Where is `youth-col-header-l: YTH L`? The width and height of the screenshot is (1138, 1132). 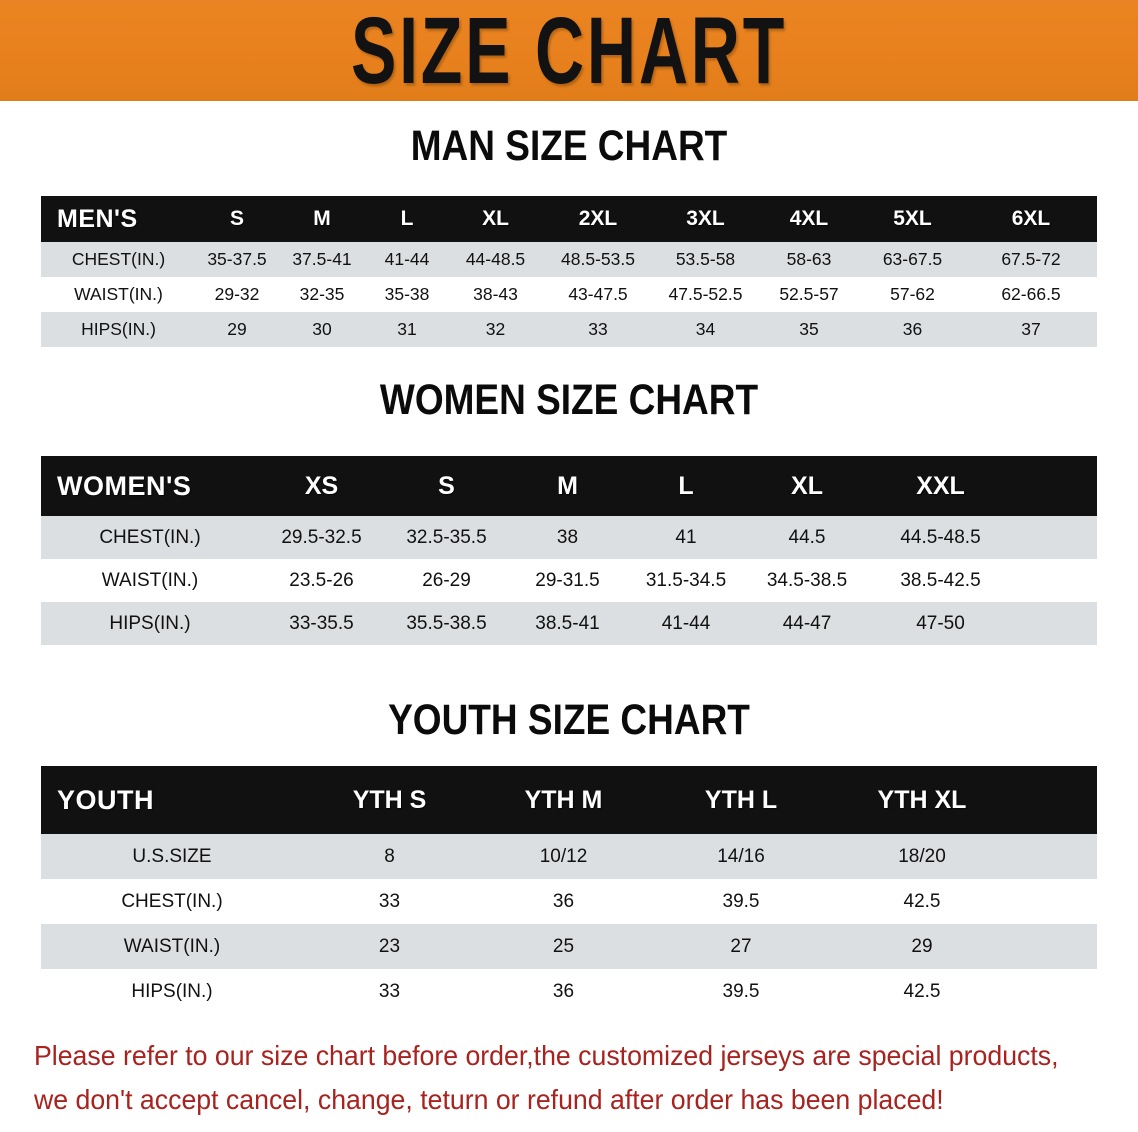 youth-col-header-l: YTH L is located at coordinates (741, 799).